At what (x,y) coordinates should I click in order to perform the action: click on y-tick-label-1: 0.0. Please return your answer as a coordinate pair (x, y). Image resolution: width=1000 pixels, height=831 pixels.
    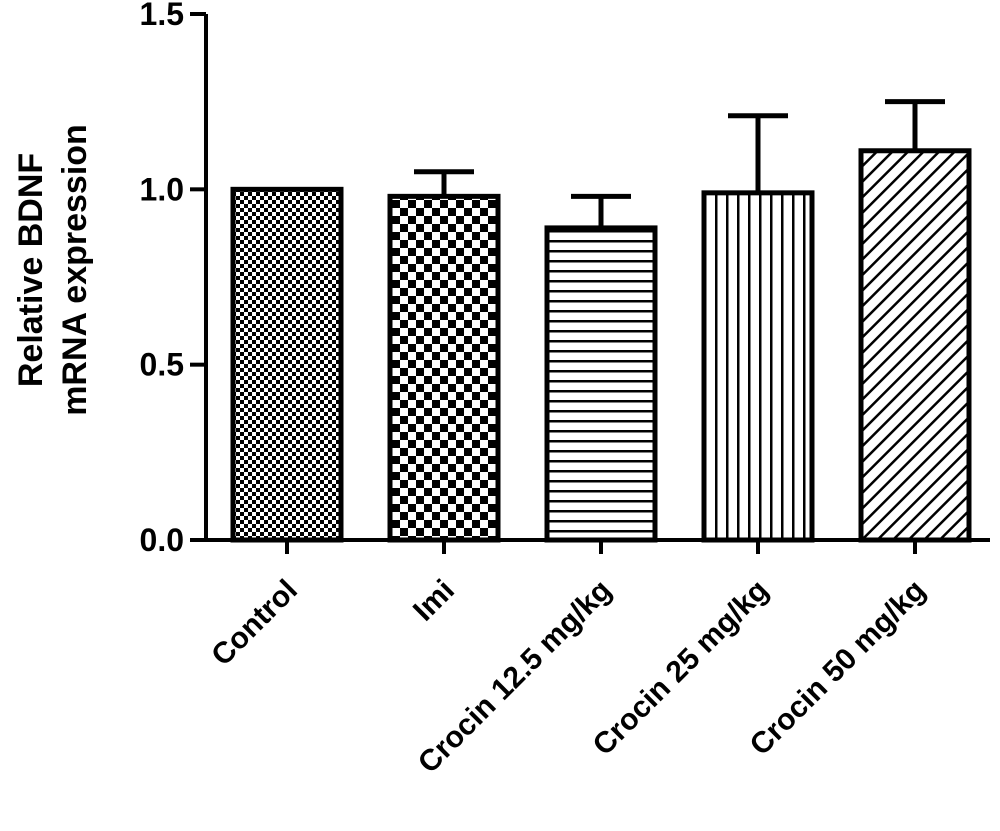
    Looking at the image, I should click on (162, 540).